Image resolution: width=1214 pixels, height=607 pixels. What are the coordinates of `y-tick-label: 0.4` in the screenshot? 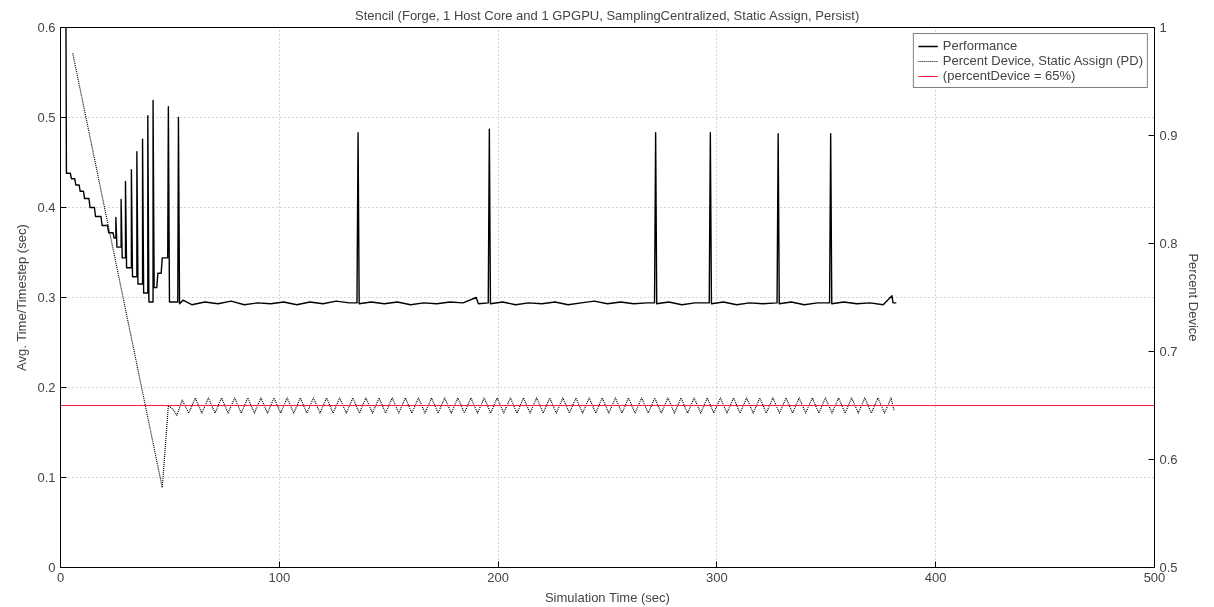 It's located at (46, 207).